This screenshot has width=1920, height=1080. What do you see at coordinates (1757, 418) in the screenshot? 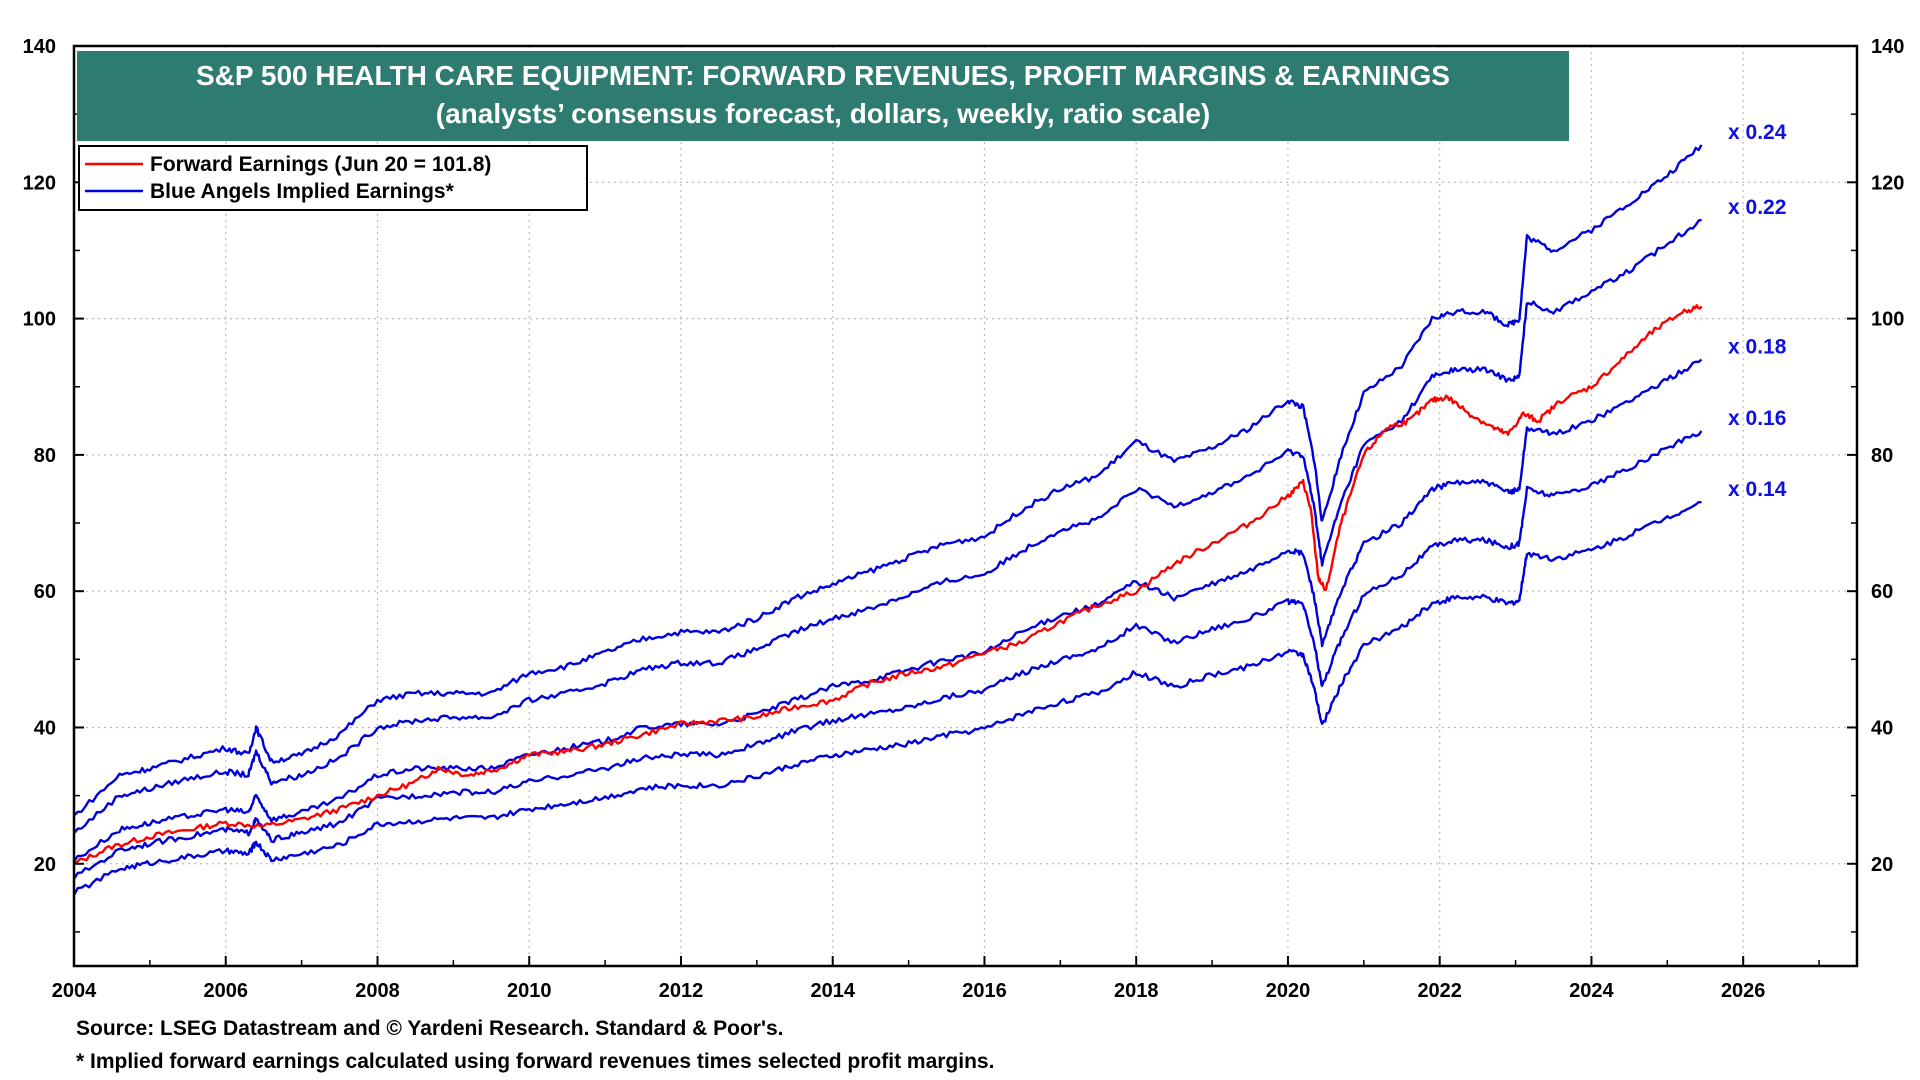
I see `multiplier-label: x 0.16` at bounding box center [1757, 418].